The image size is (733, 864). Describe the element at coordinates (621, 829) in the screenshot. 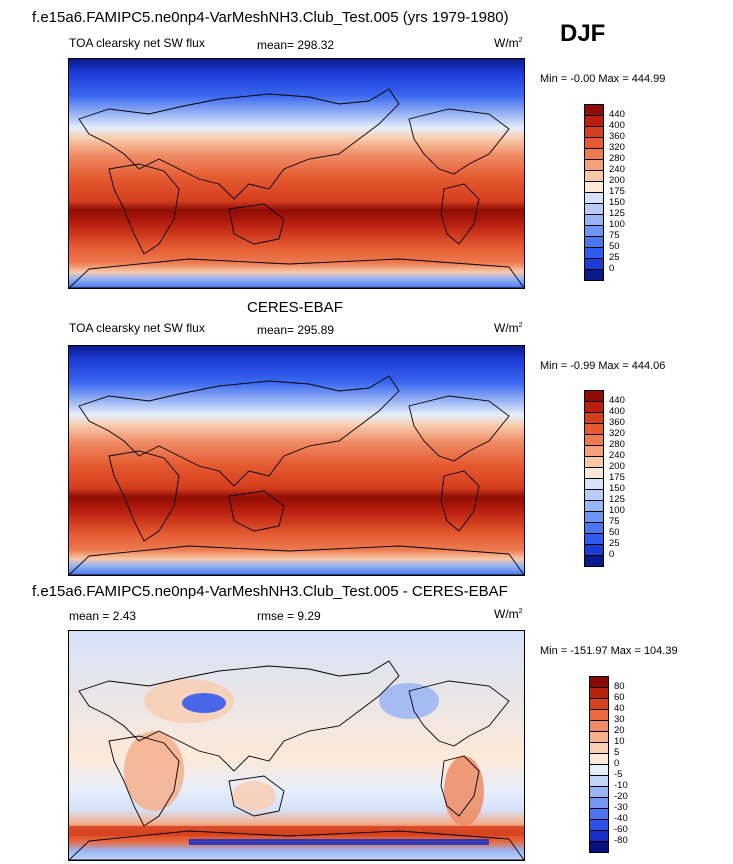

I see `colorbar-tick-label: -60` at that location.